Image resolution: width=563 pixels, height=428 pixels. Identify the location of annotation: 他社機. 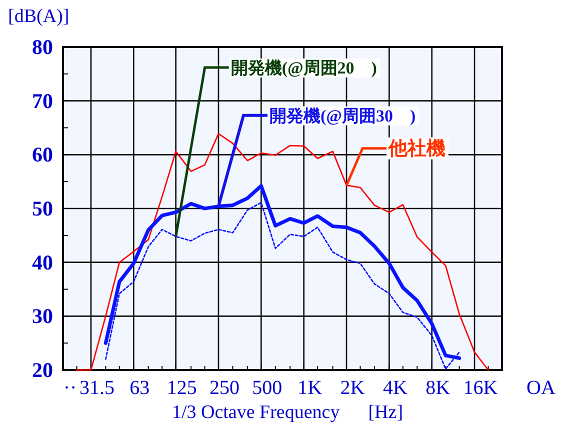
(417, 148).